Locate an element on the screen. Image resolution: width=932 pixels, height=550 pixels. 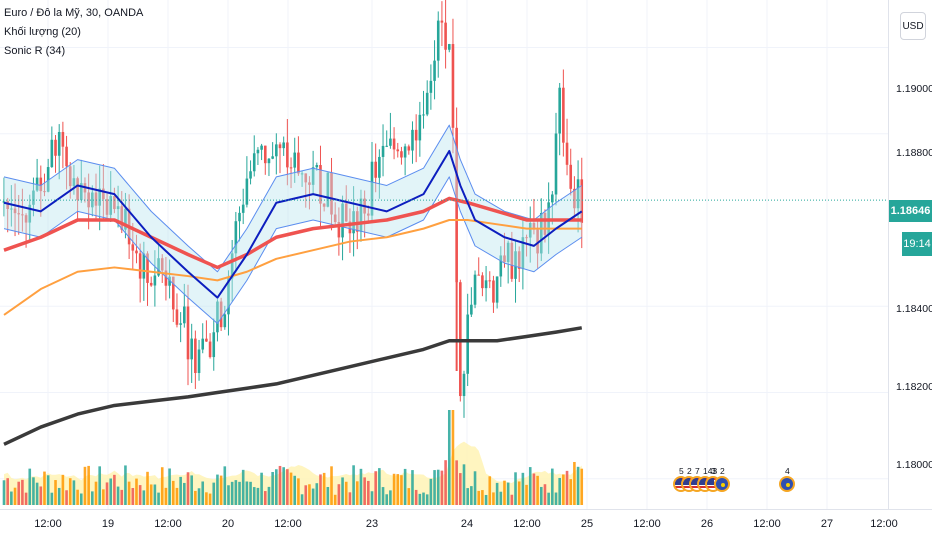
price-tick-label: 1.18800 is located at coordinates (914, 153).